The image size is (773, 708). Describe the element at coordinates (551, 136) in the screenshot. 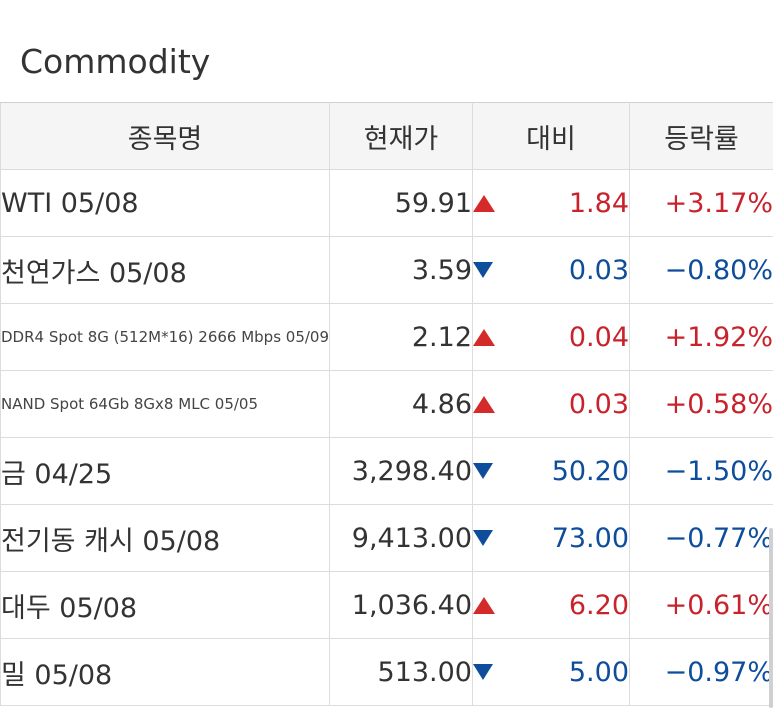

I see `column-header-change: 대비` at that location.